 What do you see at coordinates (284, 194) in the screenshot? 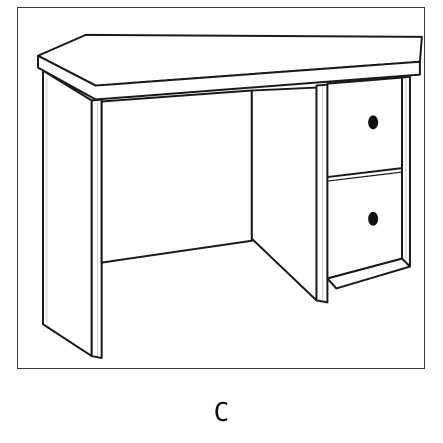
I see `middle-panel-face` at bounding box center [284, 194].